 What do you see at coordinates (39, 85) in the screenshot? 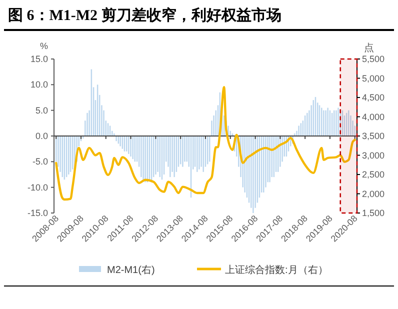
I see `y-tick-label: 10.0` at bounding box center [39, 85].